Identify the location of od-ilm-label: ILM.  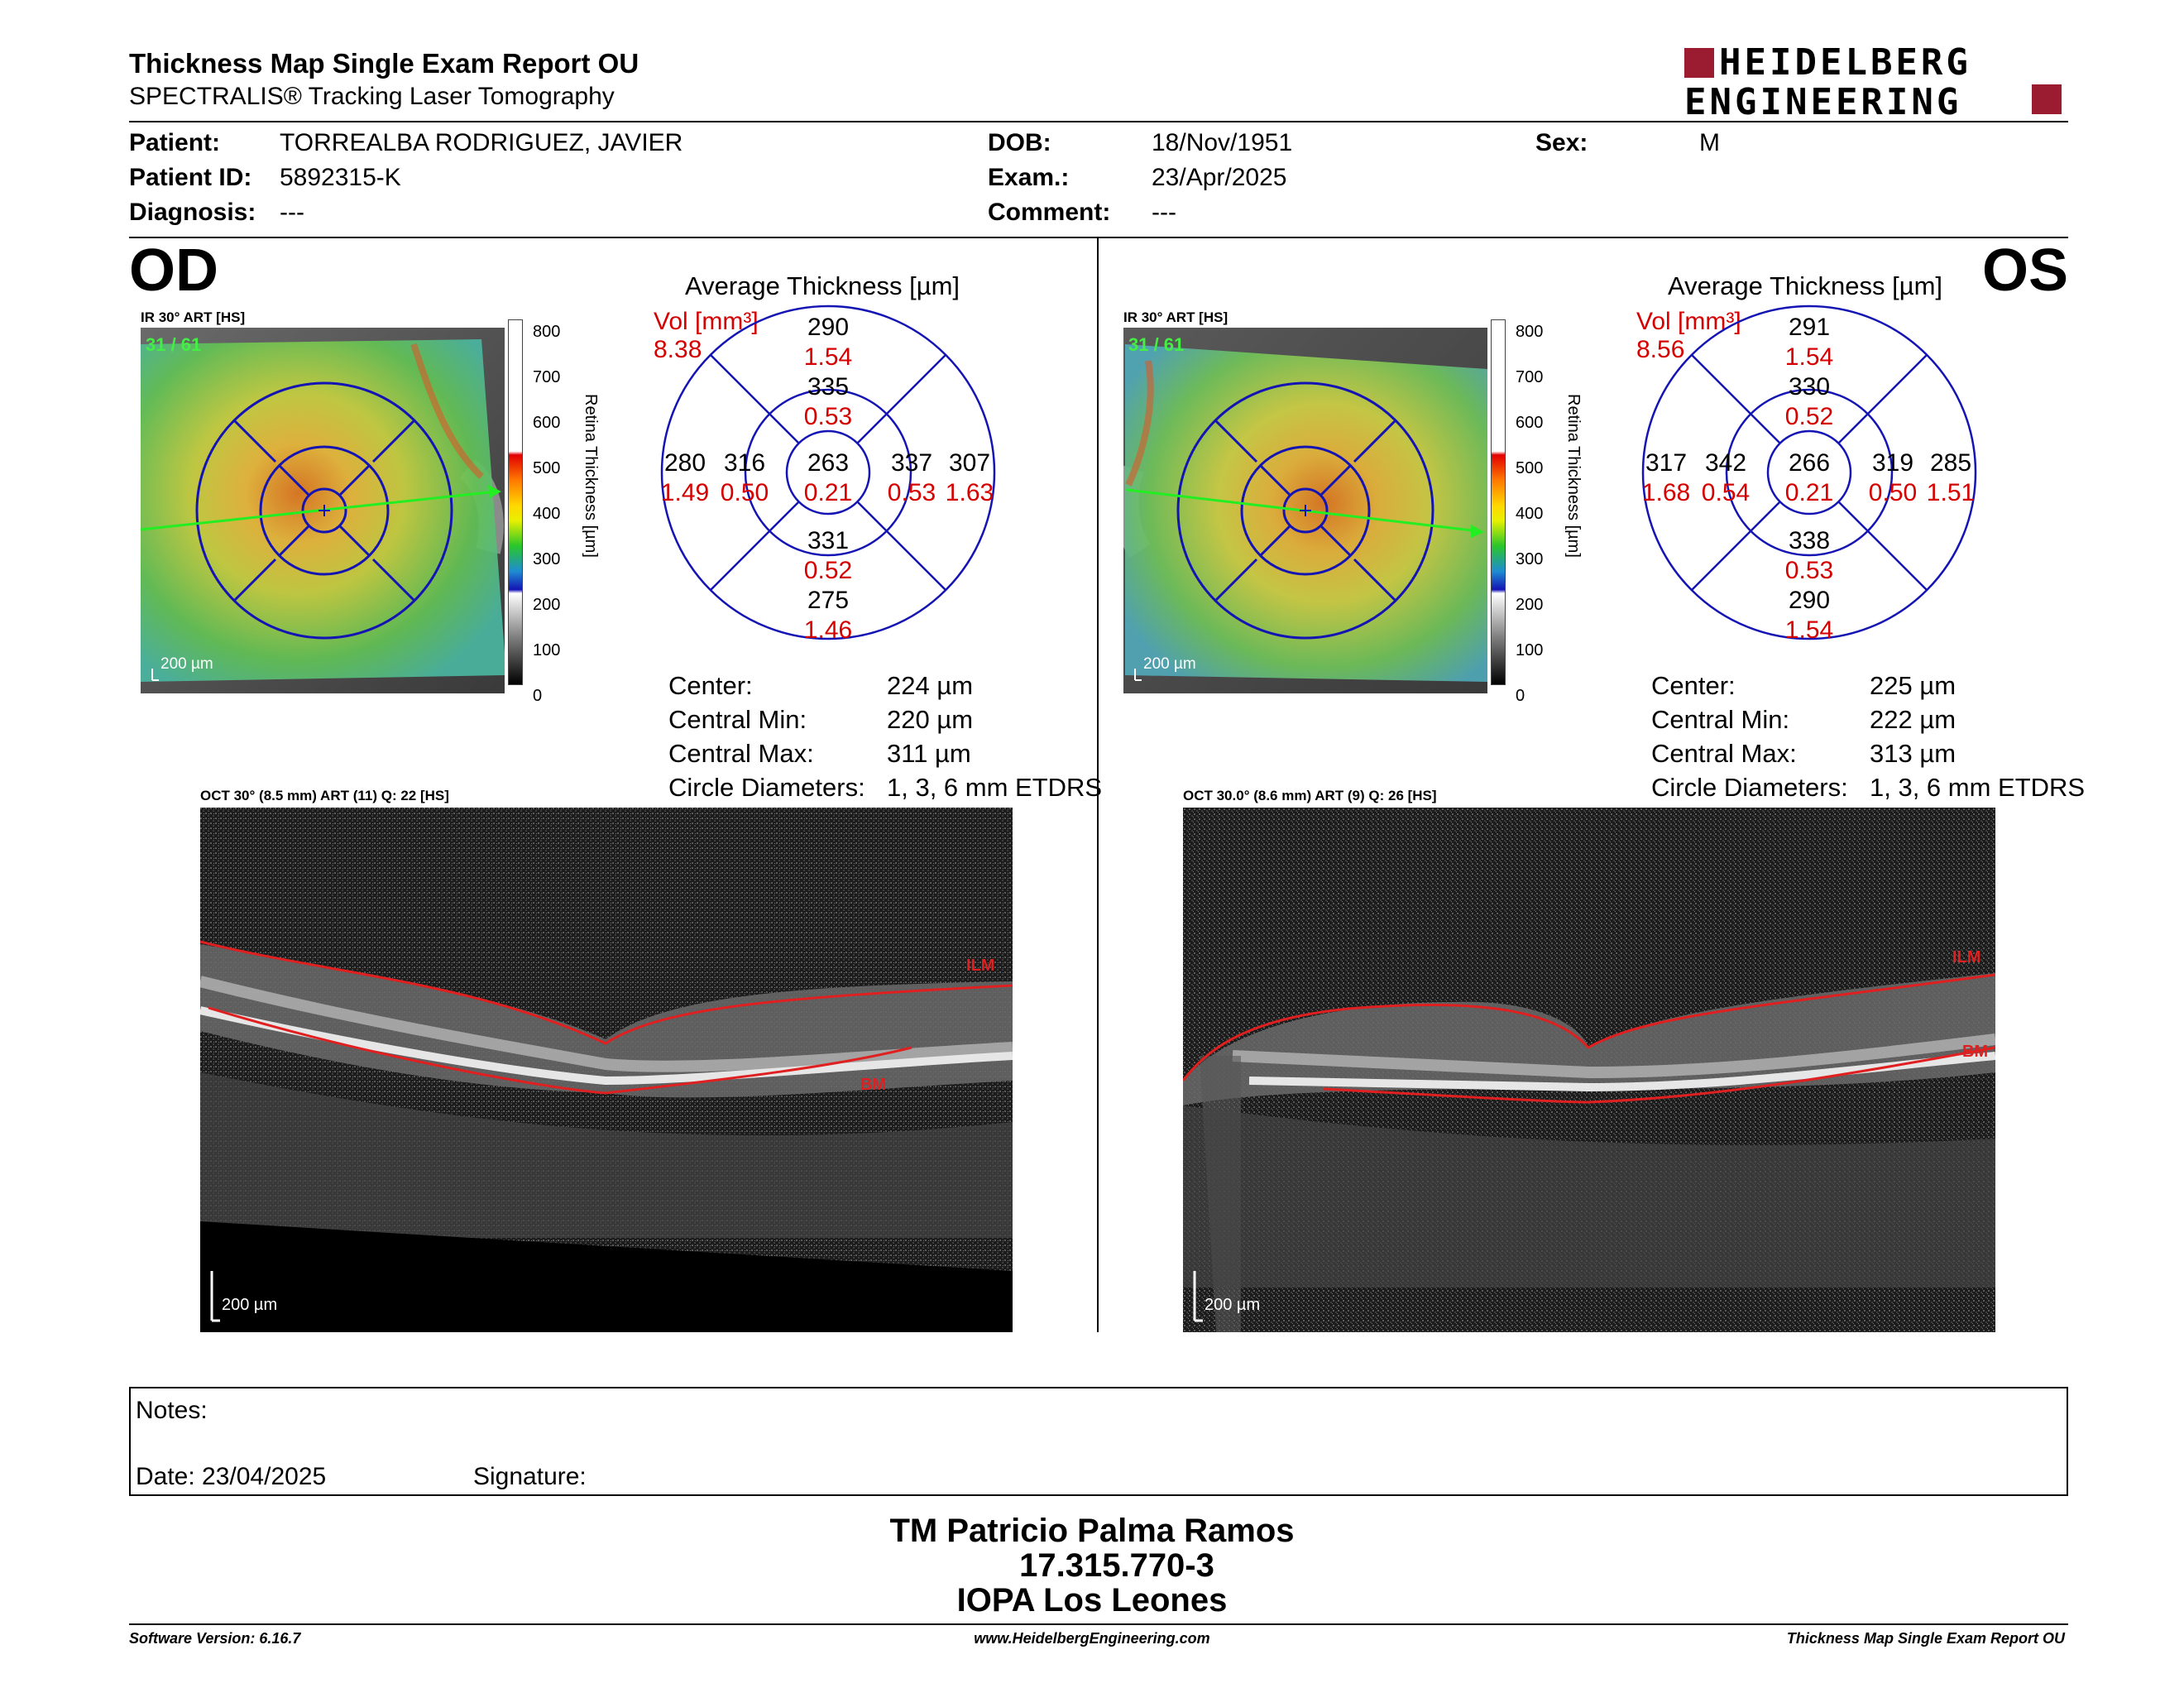
(980, 966).